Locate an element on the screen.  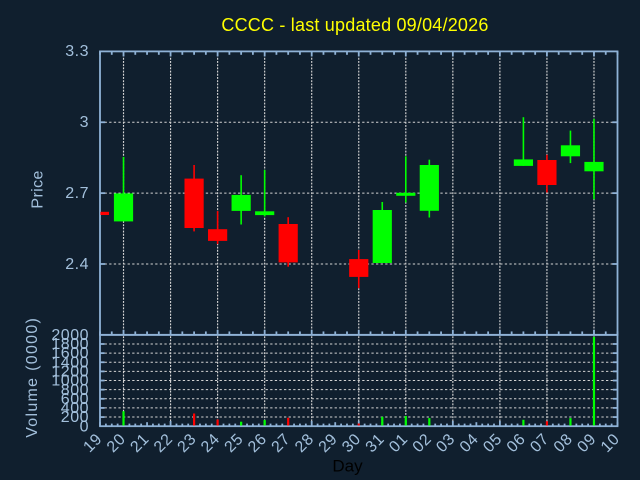
svg-text: 200 is located at coordinates (75, 417).